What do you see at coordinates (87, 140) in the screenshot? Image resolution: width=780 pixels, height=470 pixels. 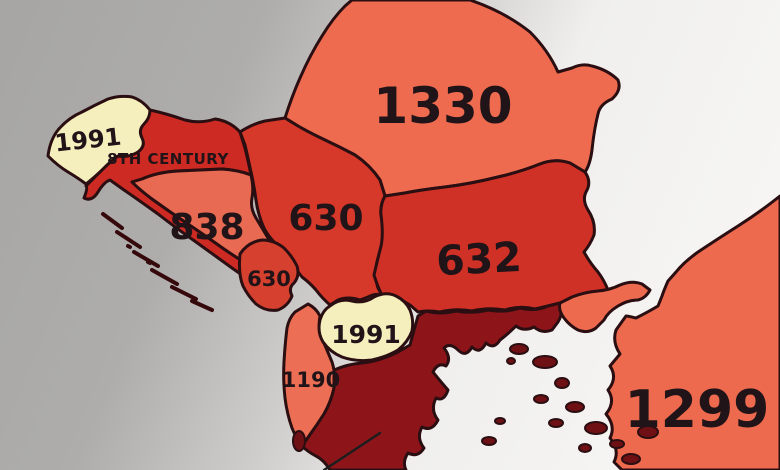 I see `label-slovenia-year: 1991` at bounding box center [87, 140].